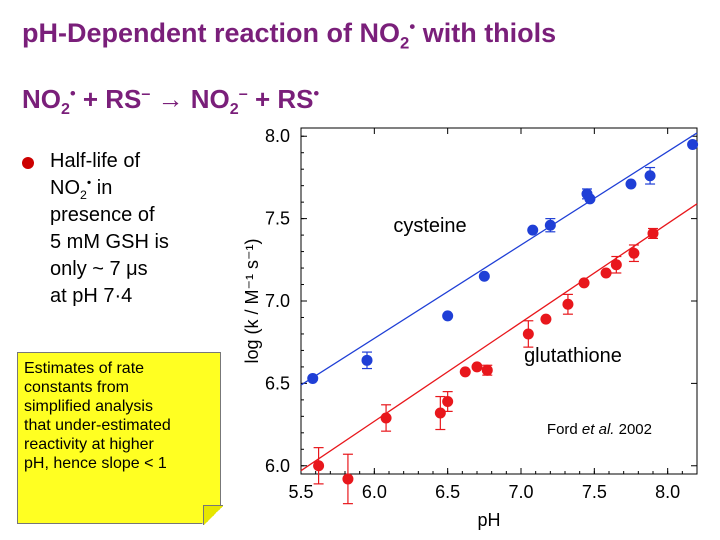 Image resolution: width=720 pixels, height=540 pixels. Describe the element at coordinates (145, 188) in the screenshot. I see `bullet-line-2: NO2• in` at that location.